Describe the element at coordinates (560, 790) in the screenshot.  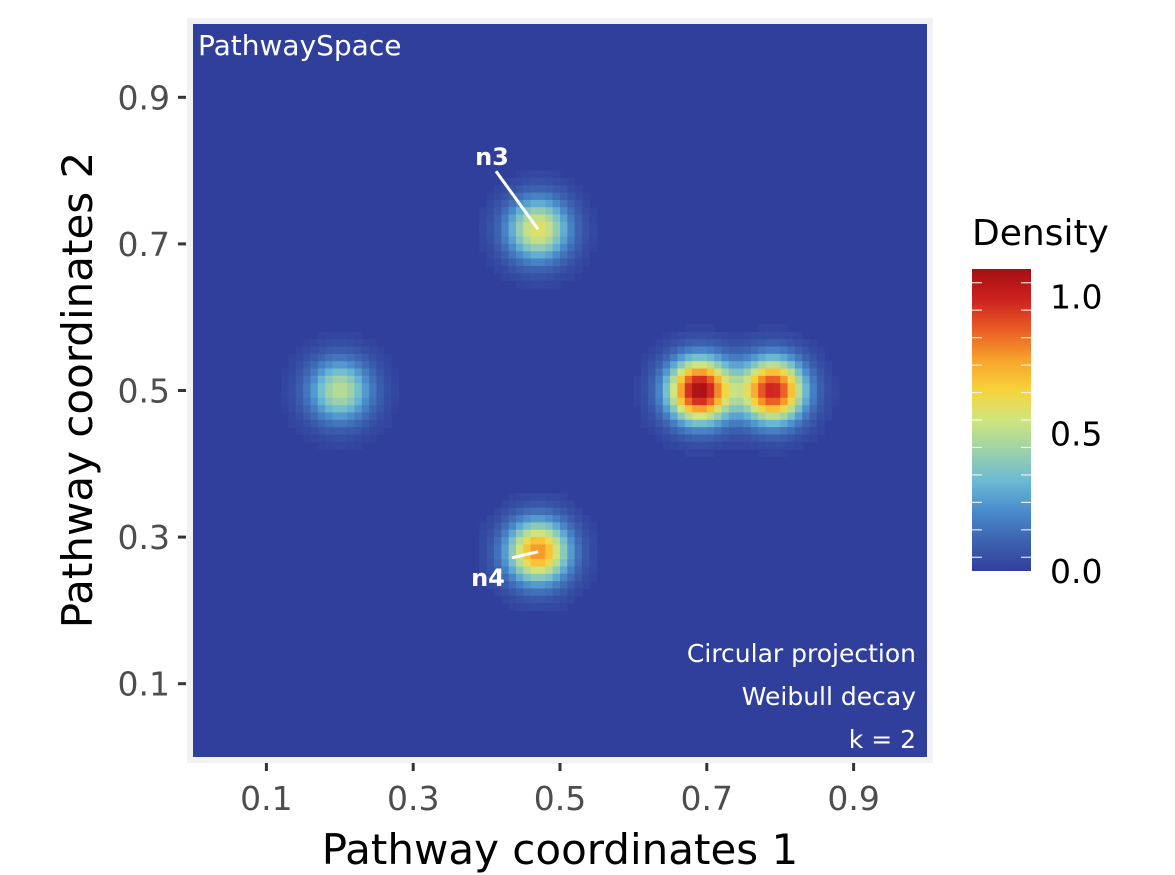
I see `x-axis: 0.1 0.3 0.5 0.7 0.9` at that location.